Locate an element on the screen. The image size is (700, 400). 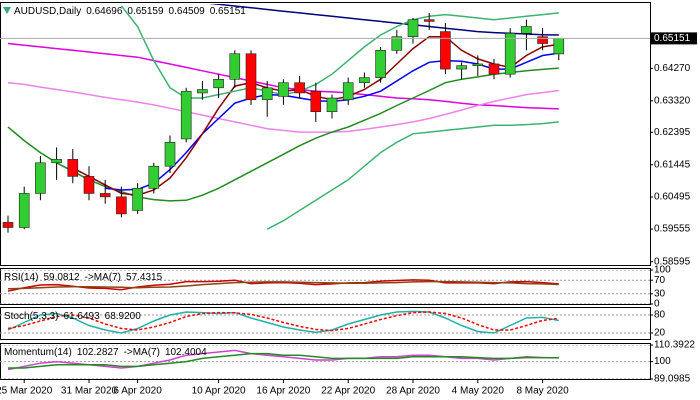
y-tick-label: 0.62395 is located at coordinates (672, 132).